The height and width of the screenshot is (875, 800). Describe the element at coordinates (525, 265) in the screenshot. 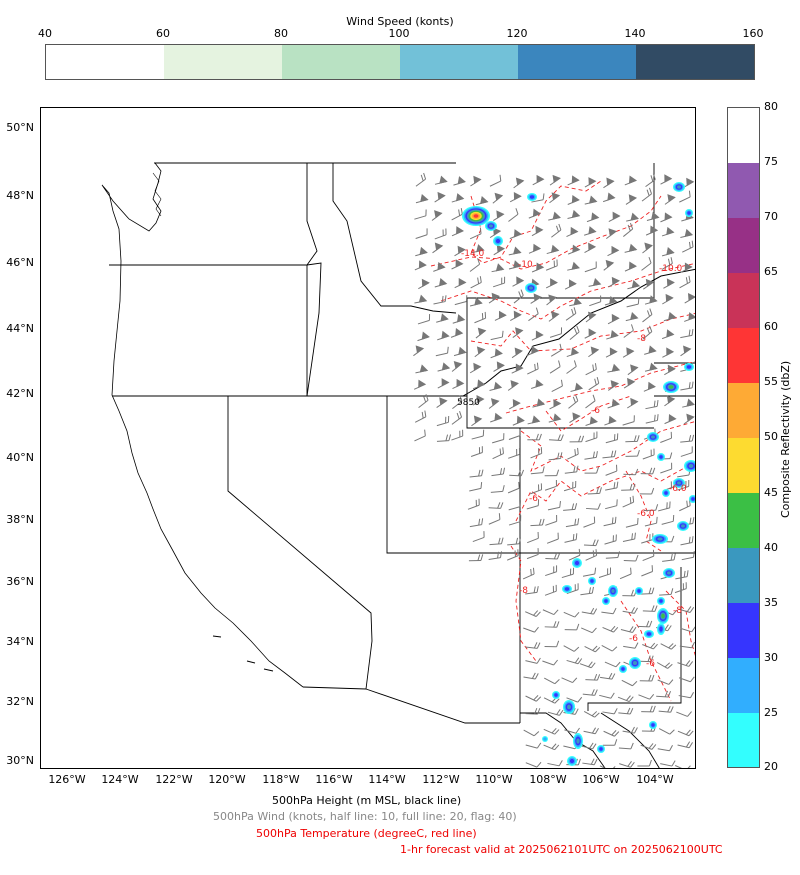

I see `temp-label: -10` at that location.